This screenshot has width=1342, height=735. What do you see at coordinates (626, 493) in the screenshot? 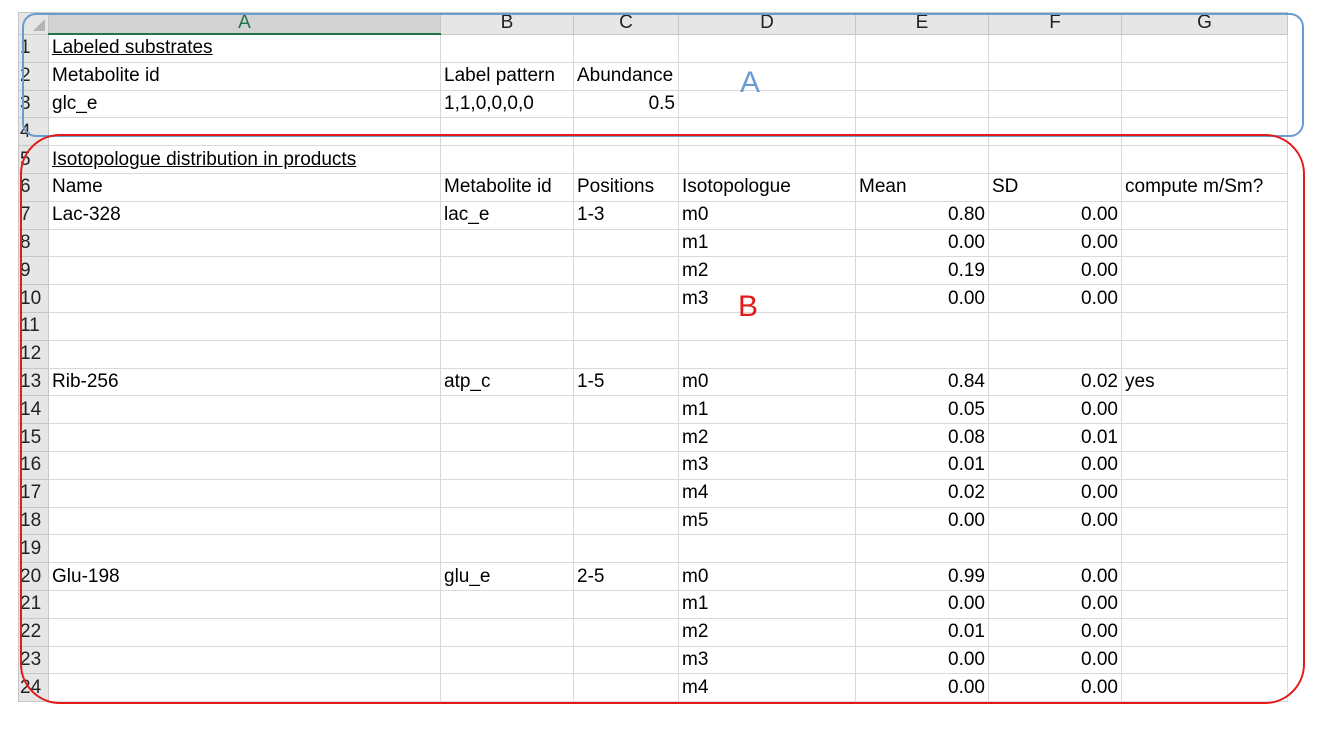
I see `cell-c17` at bounding box center [626, 493].